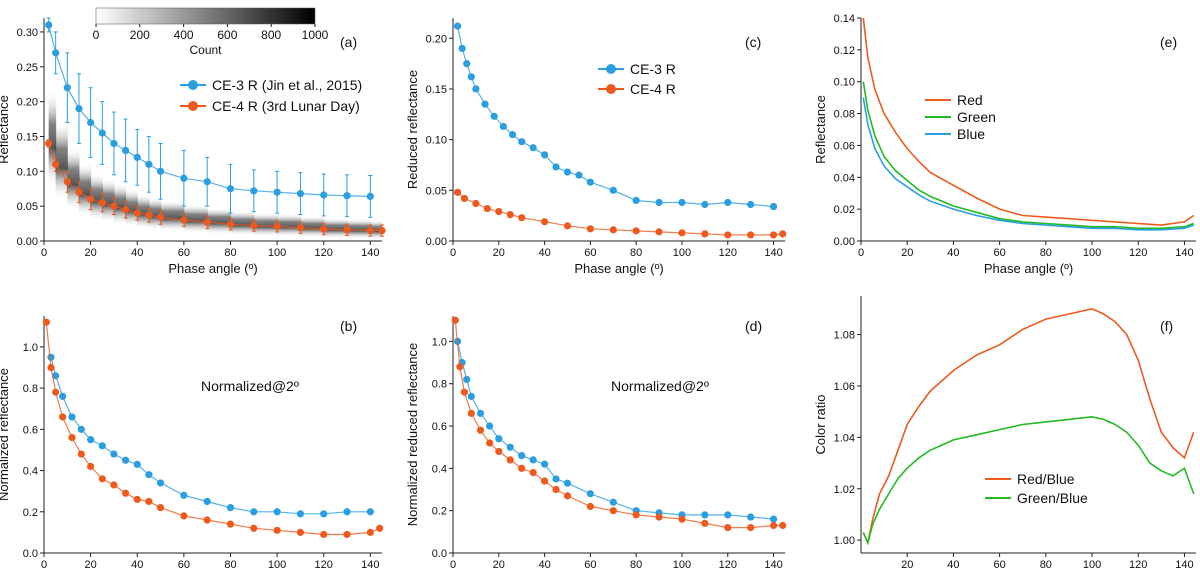 The height and width of the screenshot is (574, 1200). I want to click on legend-label: Green/Blue, so click(1052, 498).